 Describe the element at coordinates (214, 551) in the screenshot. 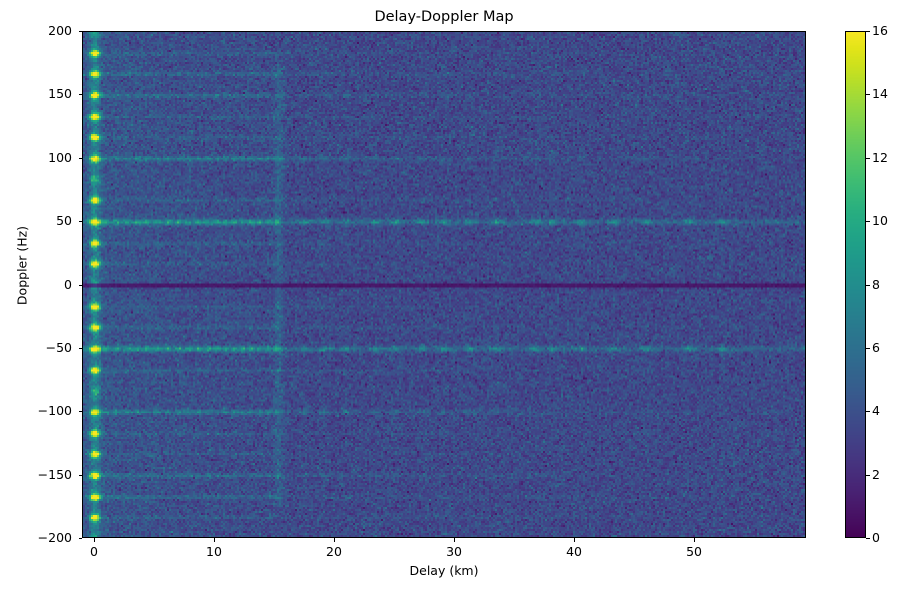

I see `x-tick-label-10: 10` at that location.